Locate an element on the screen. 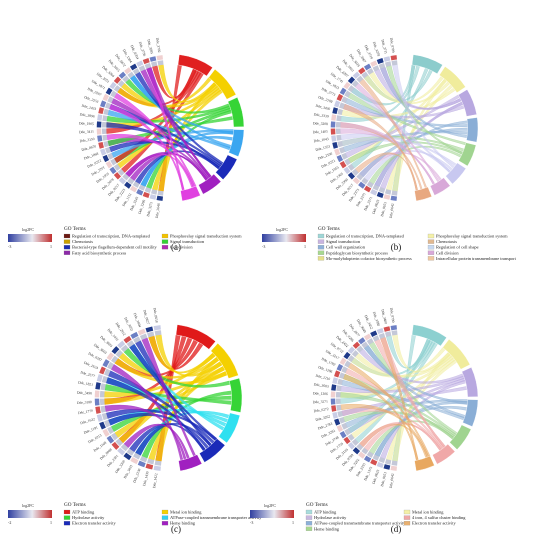  gene-label: Dde_3430 is located at coordinates (323, 108).